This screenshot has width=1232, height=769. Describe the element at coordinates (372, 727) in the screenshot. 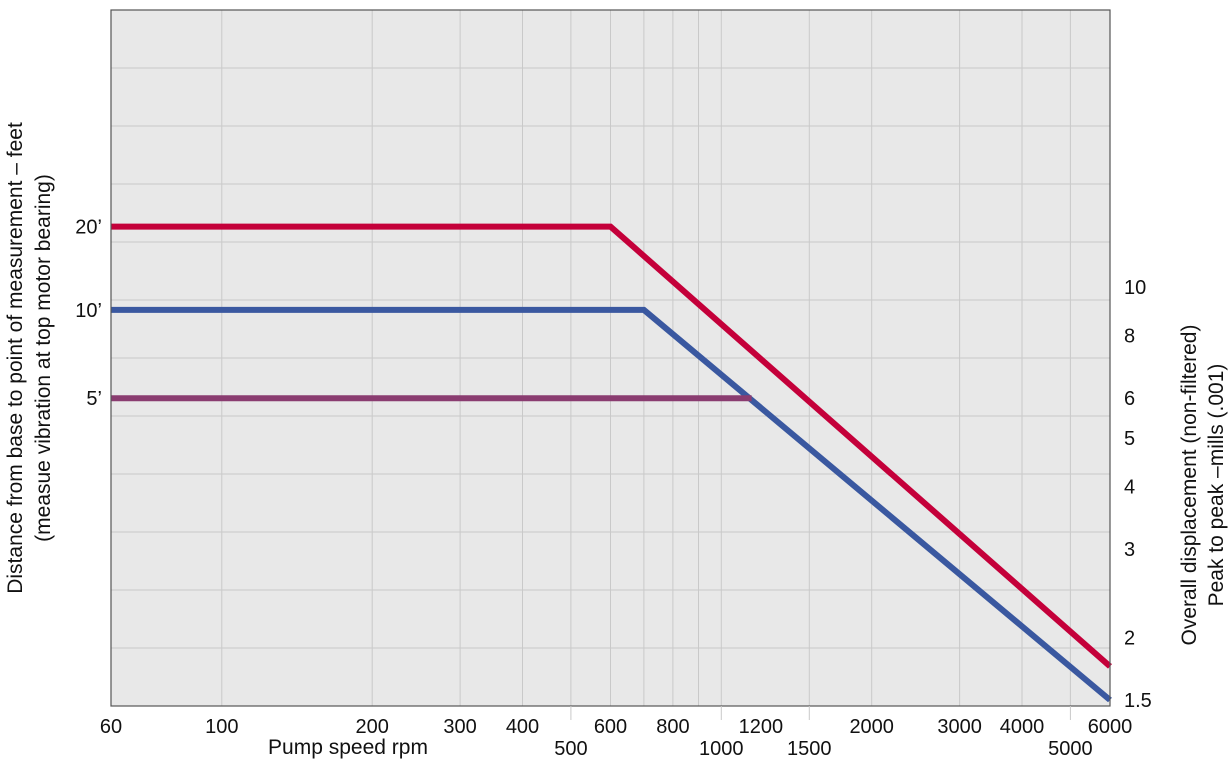

I see `x-tick-label: 200` at that location.